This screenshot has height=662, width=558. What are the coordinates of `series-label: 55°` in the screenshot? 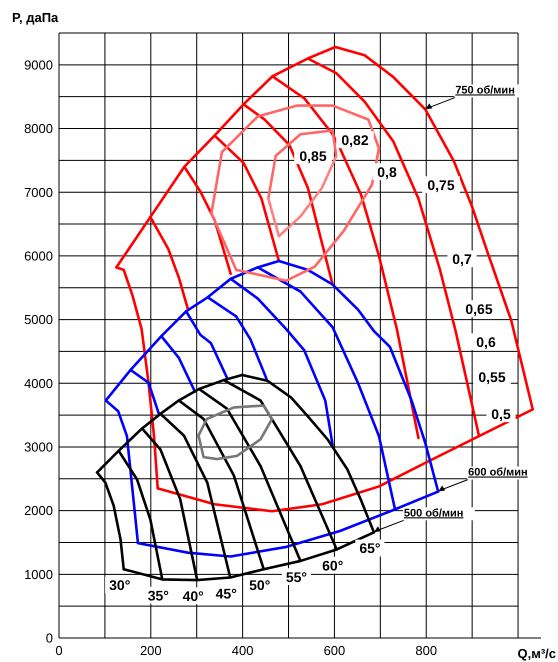 It's located at (297, 576).